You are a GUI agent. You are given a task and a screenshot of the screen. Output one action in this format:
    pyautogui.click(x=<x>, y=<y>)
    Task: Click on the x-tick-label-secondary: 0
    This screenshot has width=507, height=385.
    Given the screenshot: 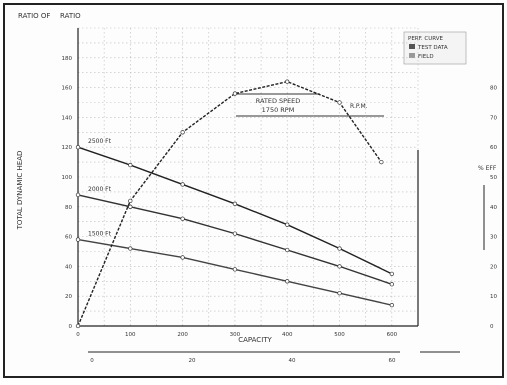 What is the action you would take?
    pyautogui.click(x=92, y=361)
    